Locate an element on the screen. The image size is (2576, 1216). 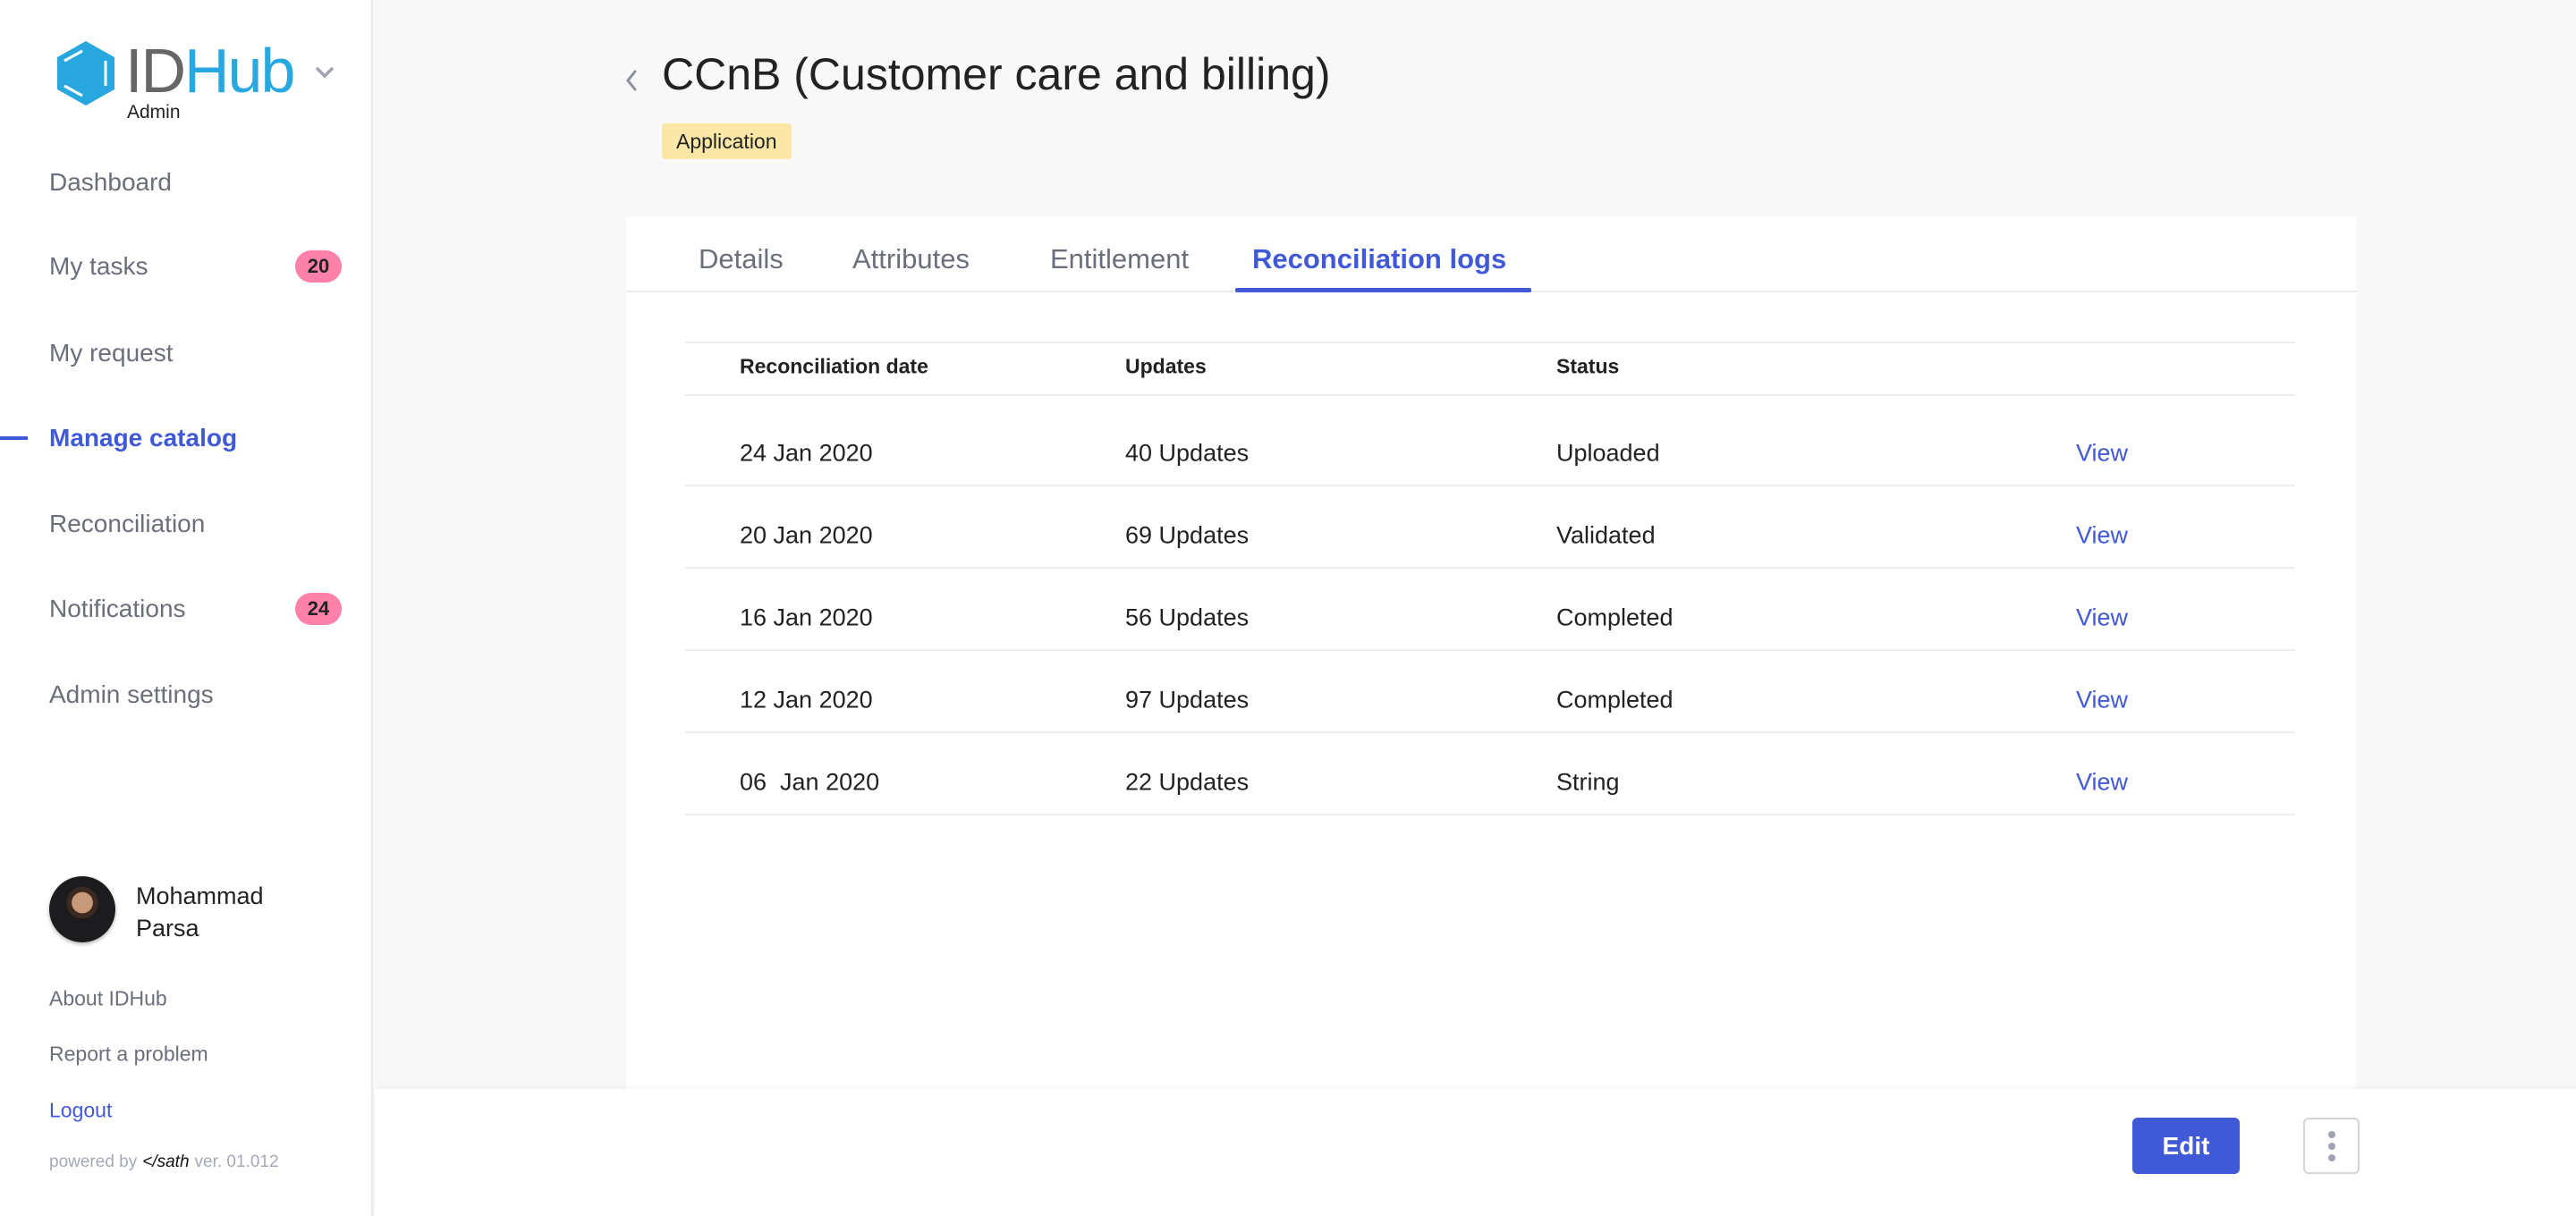
sidebar-item-admin-settings: Admin settings is located at coordinates (131, 694).